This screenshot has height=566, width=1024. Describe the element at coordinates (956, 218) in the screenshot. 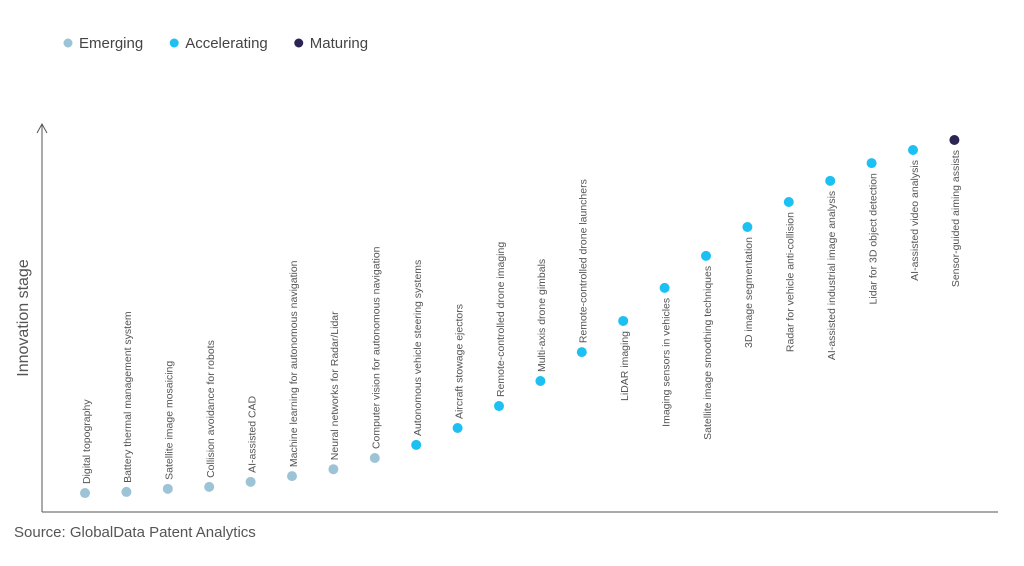

I see `point-label: Sensor-guided aiming assists` at that location.